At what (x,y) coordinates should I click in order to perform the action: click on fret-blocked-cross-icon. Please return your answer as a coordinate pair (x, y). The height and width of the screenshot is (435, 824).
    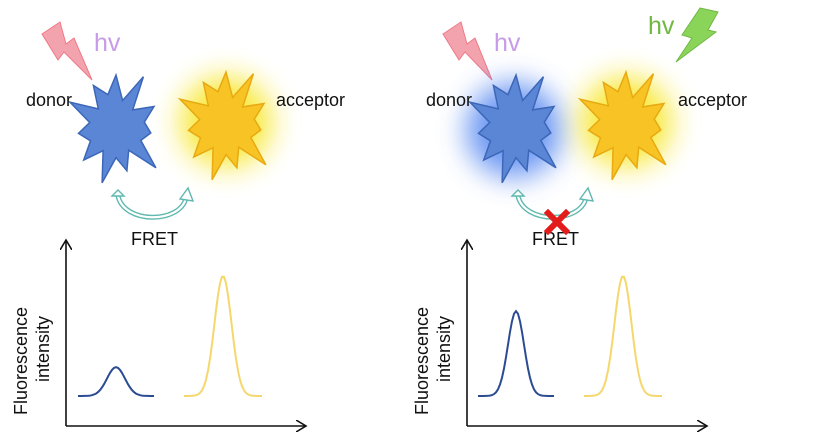
    Looking at the image, I should click on (557, 222).